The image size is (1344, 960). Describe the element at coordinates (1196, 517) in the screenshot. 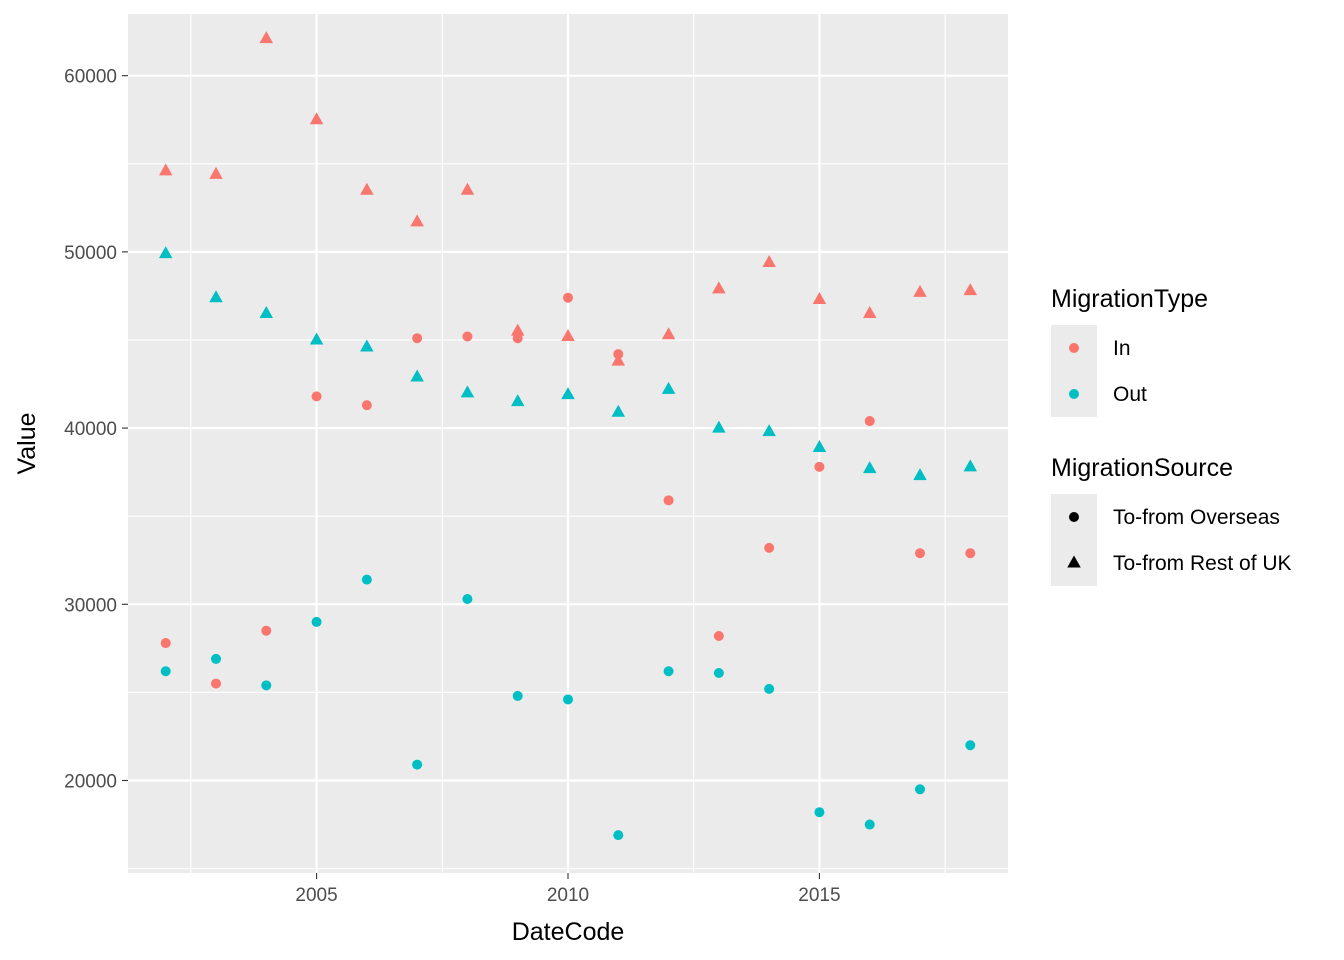

I see `legend-label: To-from Overseas` at that location.